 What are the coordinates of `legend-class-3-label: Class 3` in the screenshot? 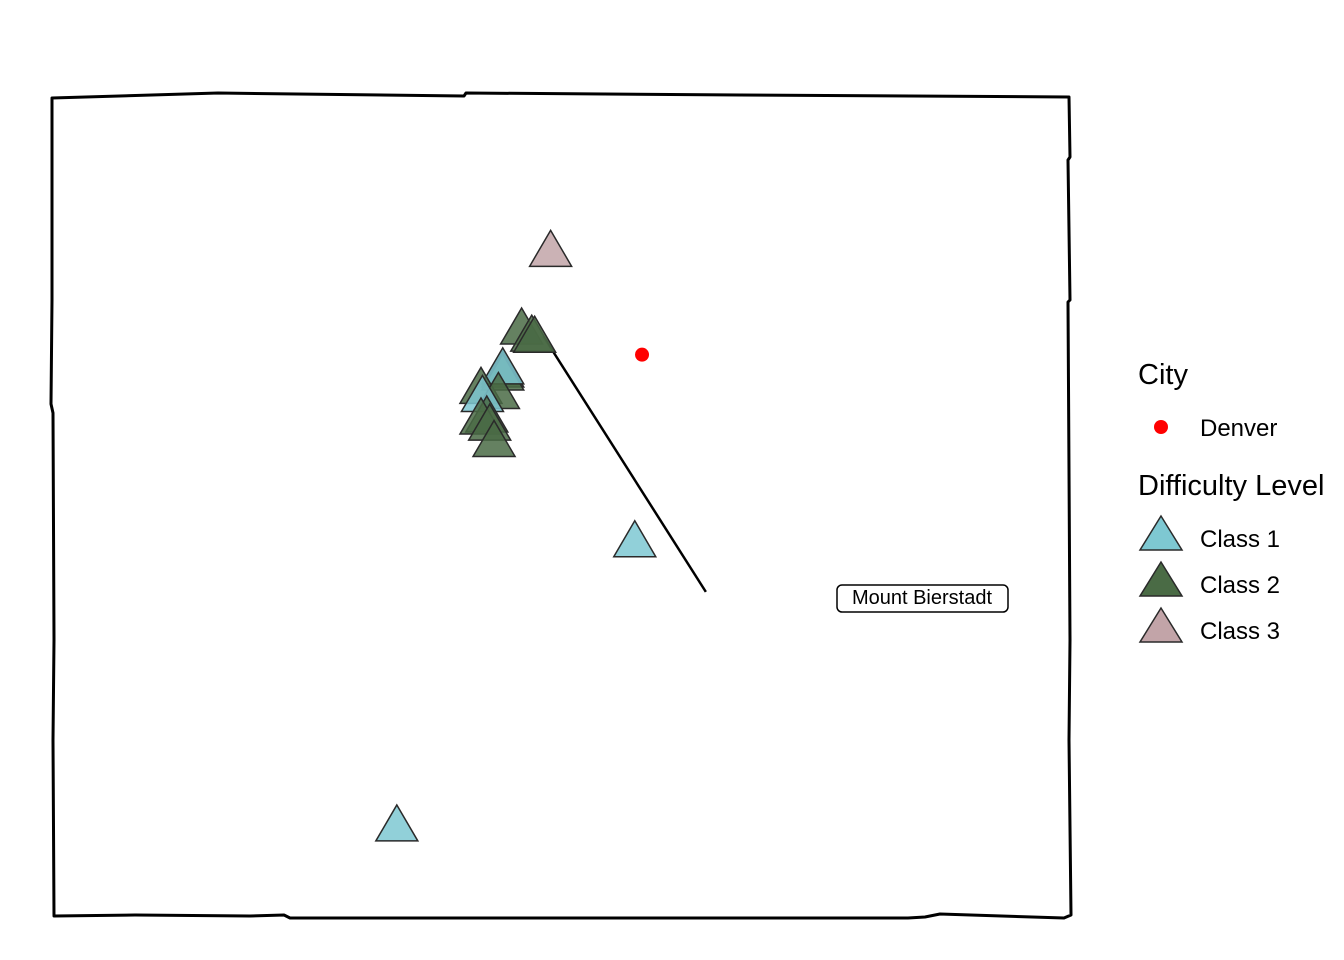 It's located at (1240, 631).